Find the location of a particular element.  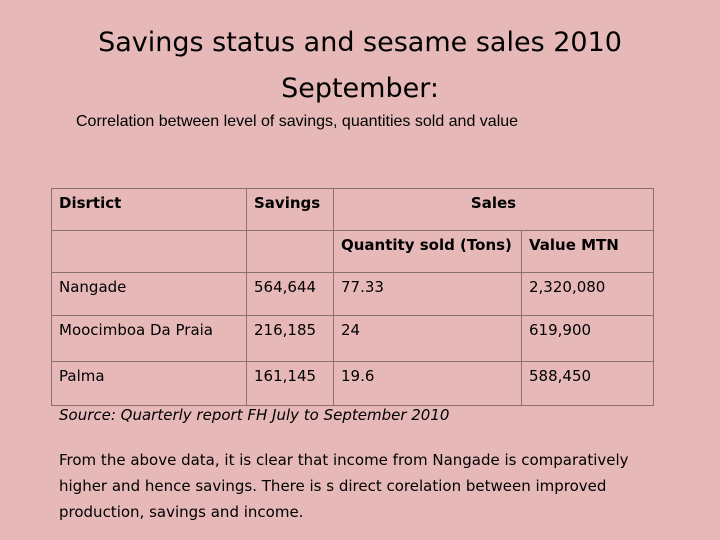

table-row: Palma 161,145 19.6 588,450 is located at coordinates (353, 383).